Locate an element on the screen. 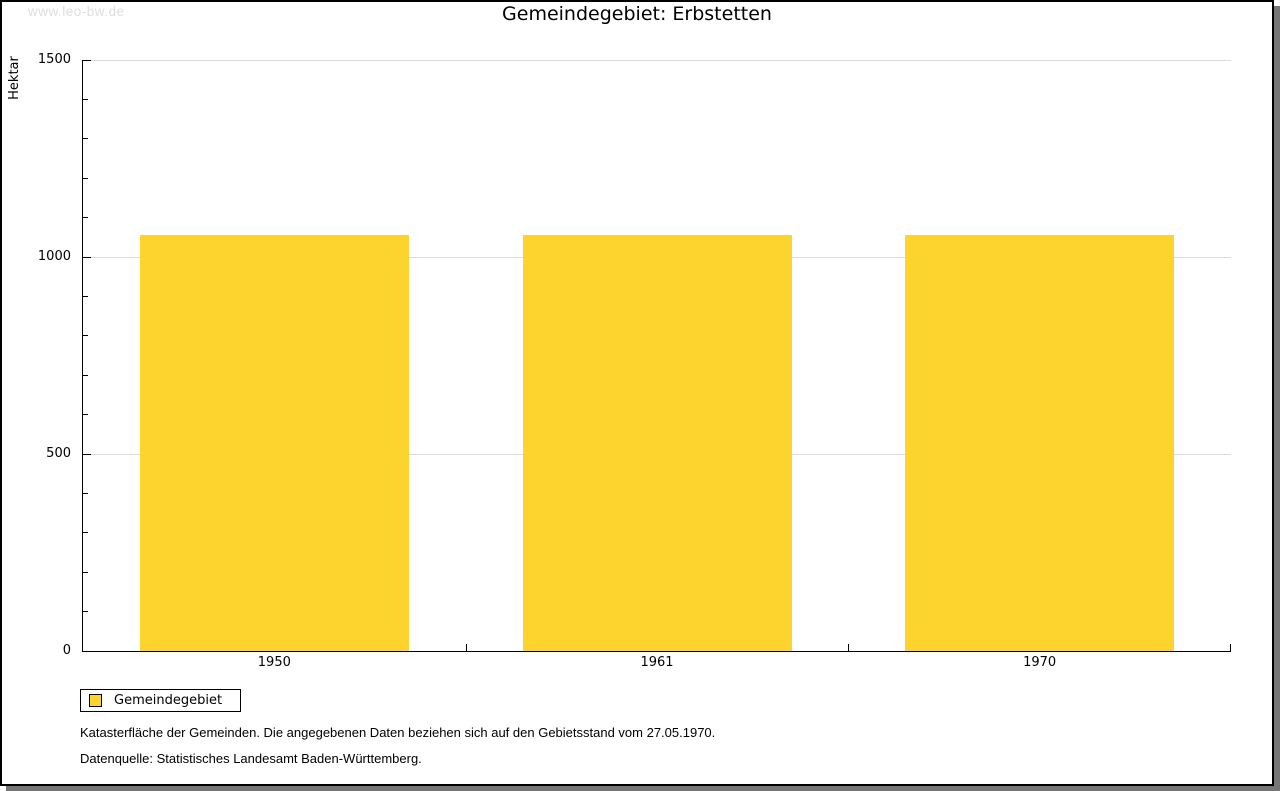  y-axis-line is located at coordinates (82, 356).